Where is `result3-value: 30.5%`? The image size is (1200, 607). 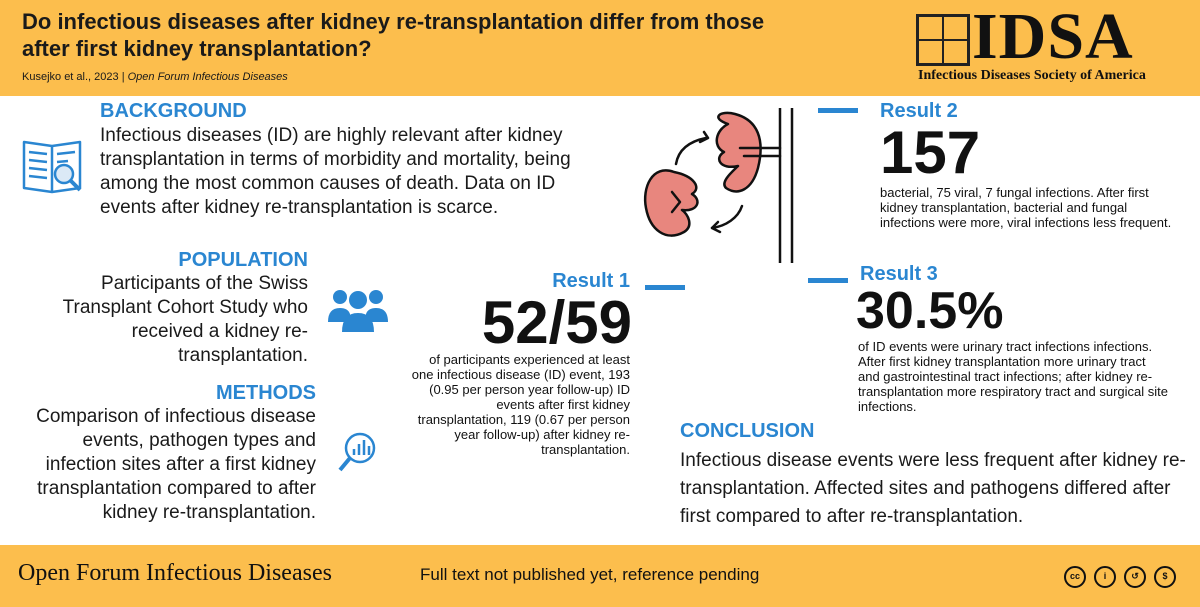 result3-value: 30.5% is located at coordinates (930, 311).